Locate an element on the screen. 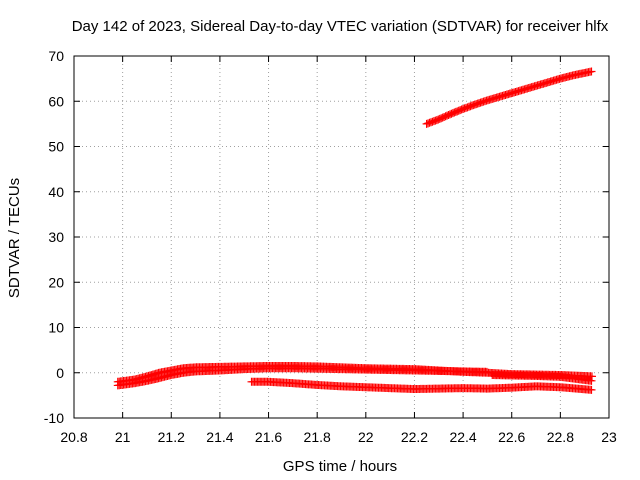 This screenshot has width=640, height=480. y-tick-label: -10 is located at coordinates (54, 418).